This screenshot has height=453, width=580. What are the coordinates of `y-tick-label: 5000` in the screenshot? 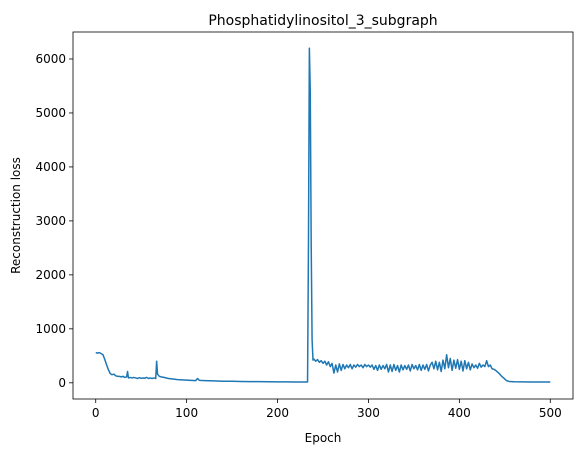 It's located at (50, 113).